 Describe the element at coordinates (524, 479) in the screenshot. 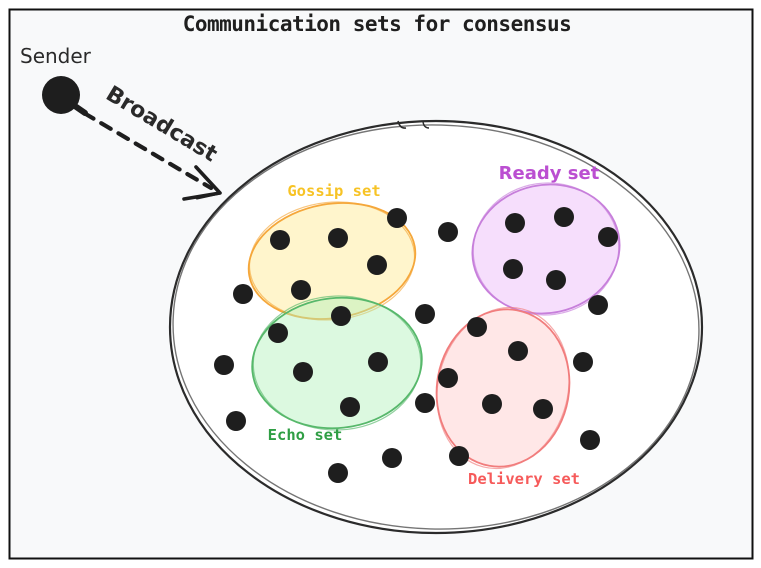

I see `delivery-set-label: Delivery set` at that location.